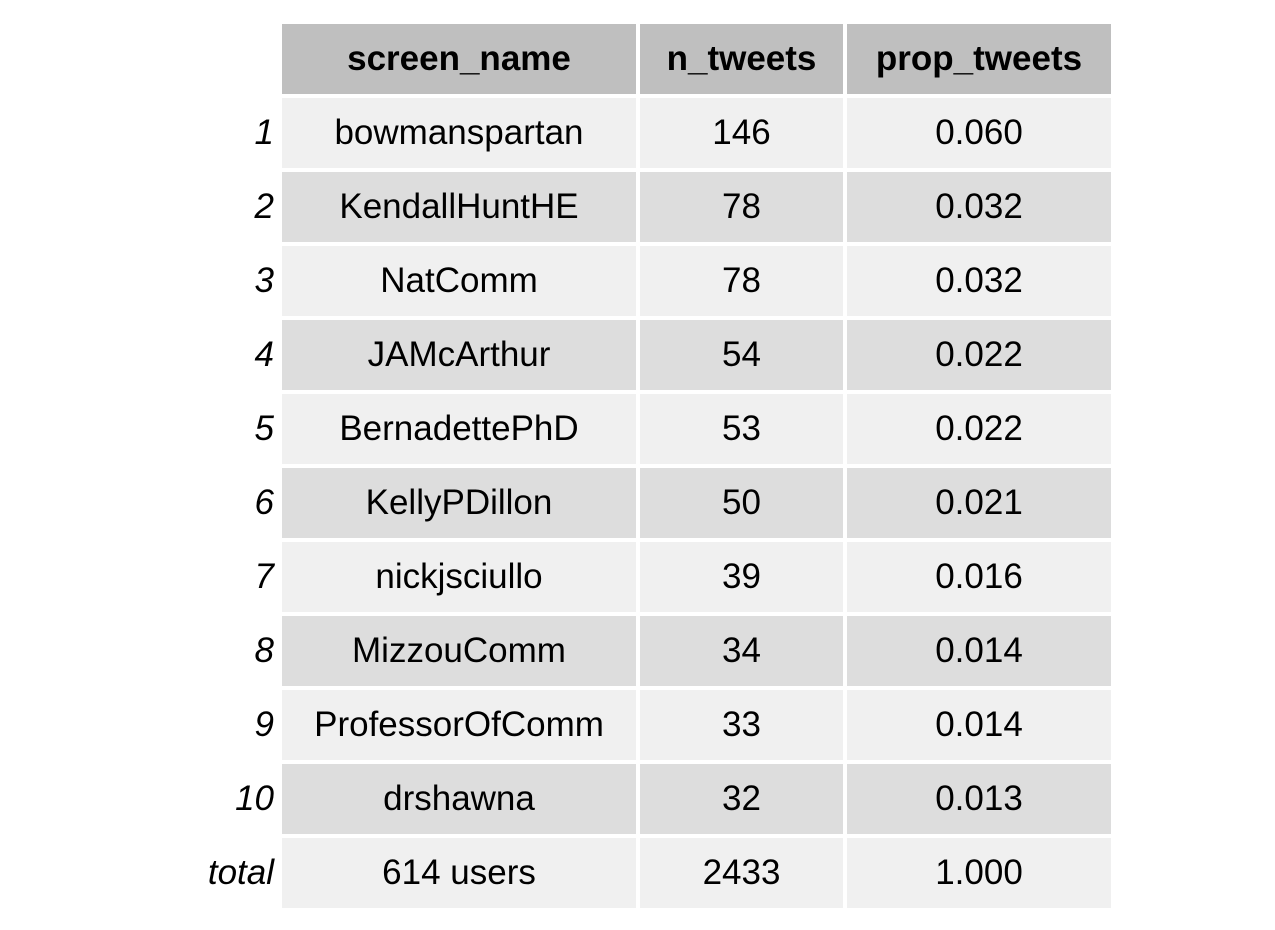 Image resolution: width=1275 pixels, height=930 pixels. I want to click on table-row: 7 nickjsciullo 39 0.016, so click(652, 577).